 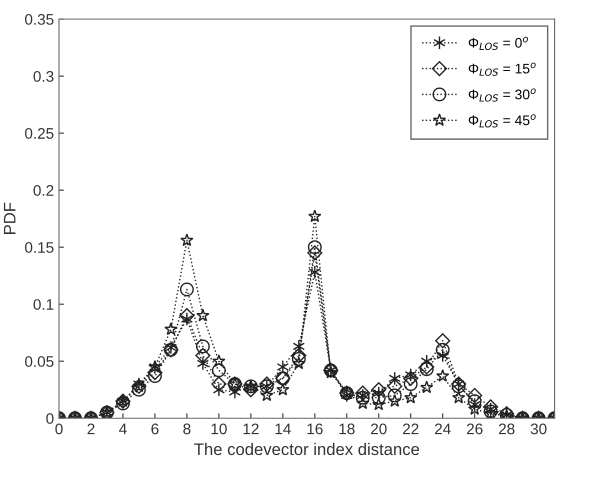 What do you see at coordinates (315, 429) in the screenshot?
I see `x-tick-label: 16` at bounding box center [315, 429].